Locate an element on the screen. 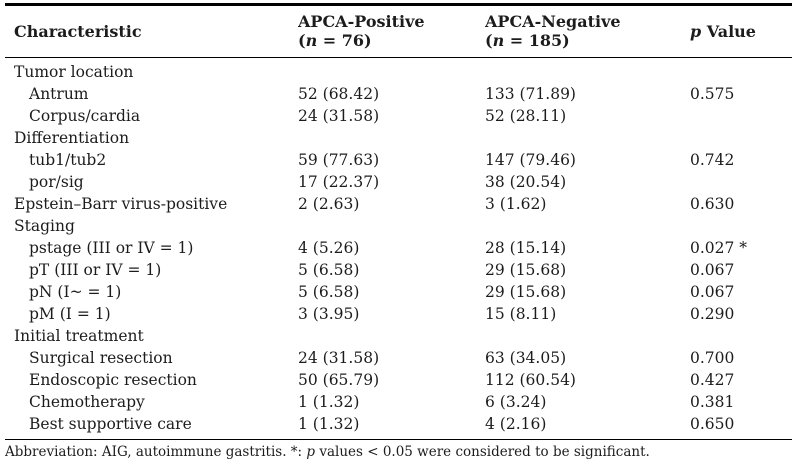  footer-divider-rule is located at coordinates (398, 439).